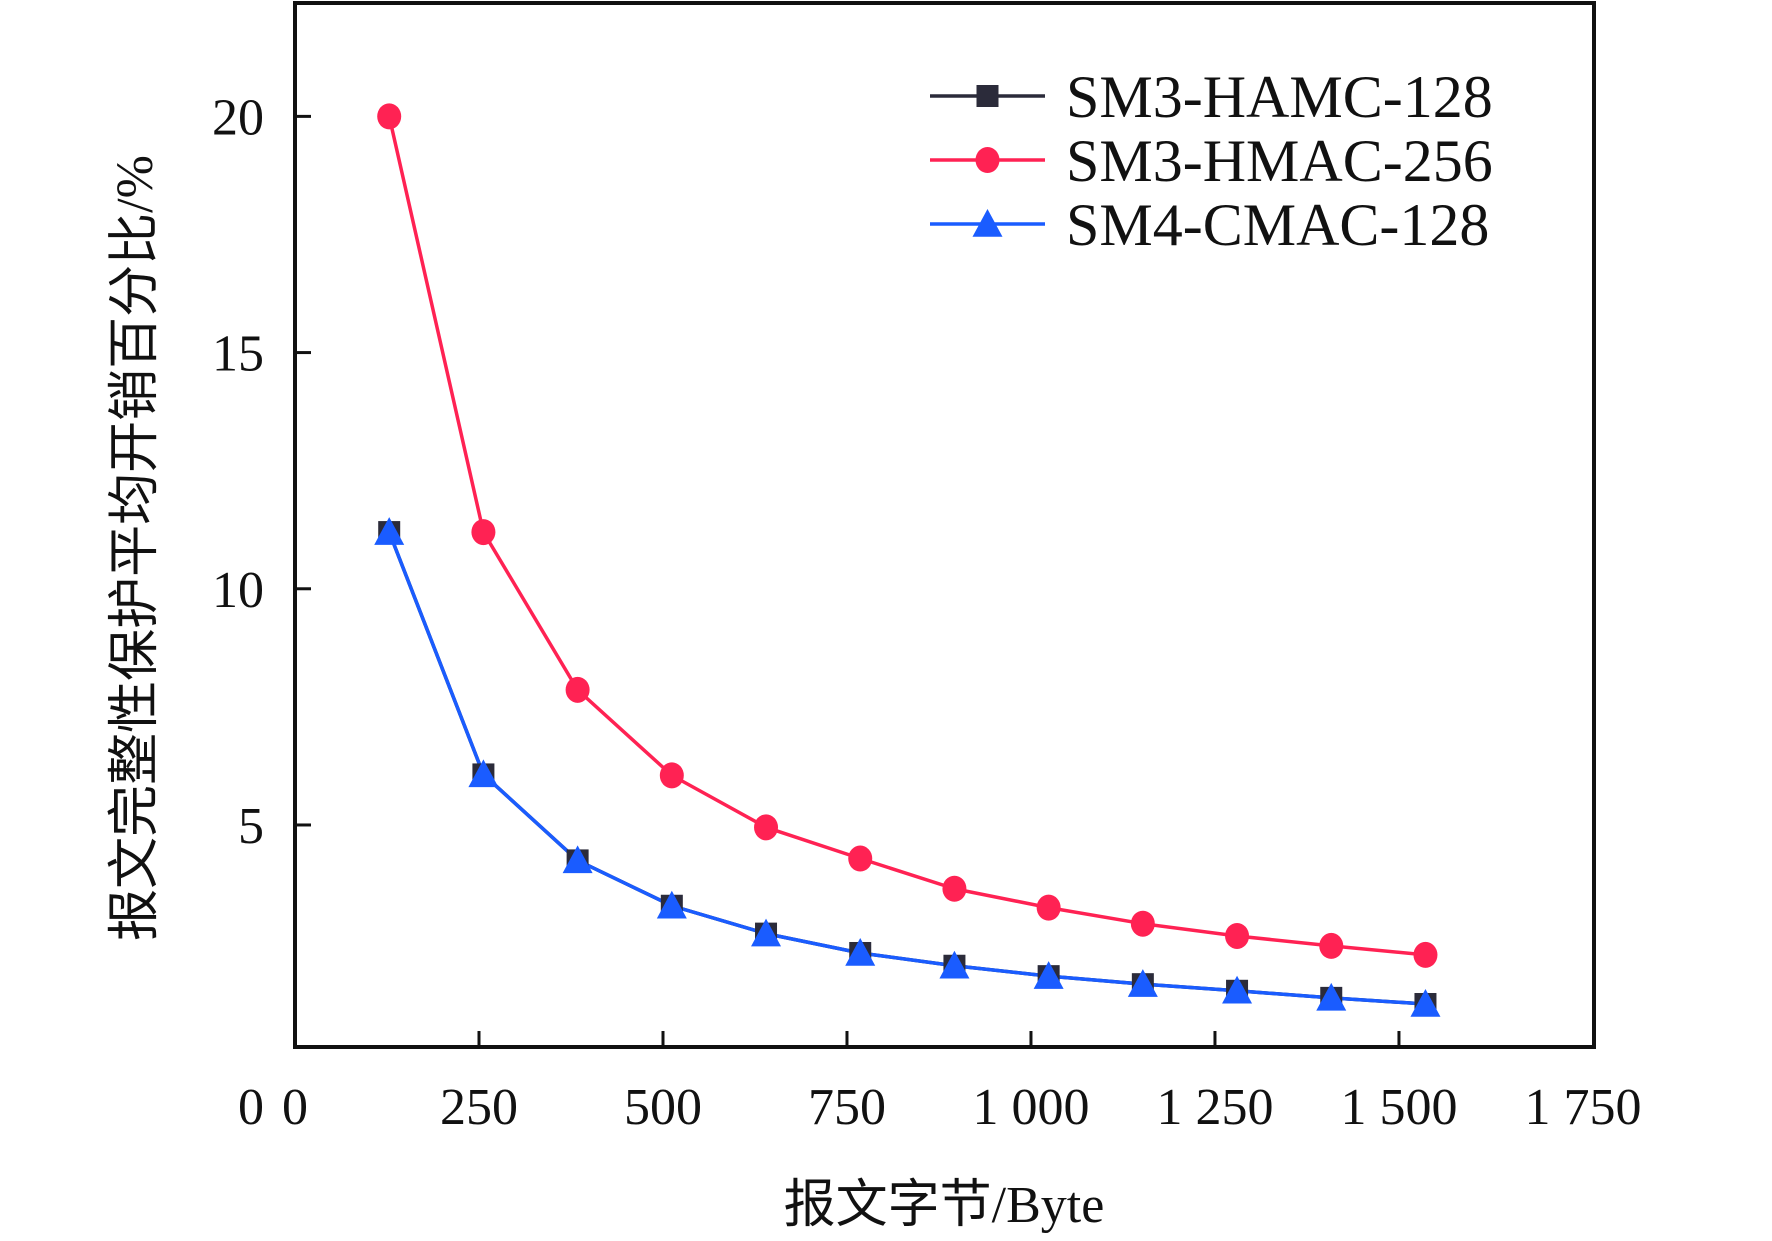  What do you see at coordinates (1279, 97) in the screenshot?
I see `legend-label: SM3-HAMC-128` at bounding box center [1279, 97].